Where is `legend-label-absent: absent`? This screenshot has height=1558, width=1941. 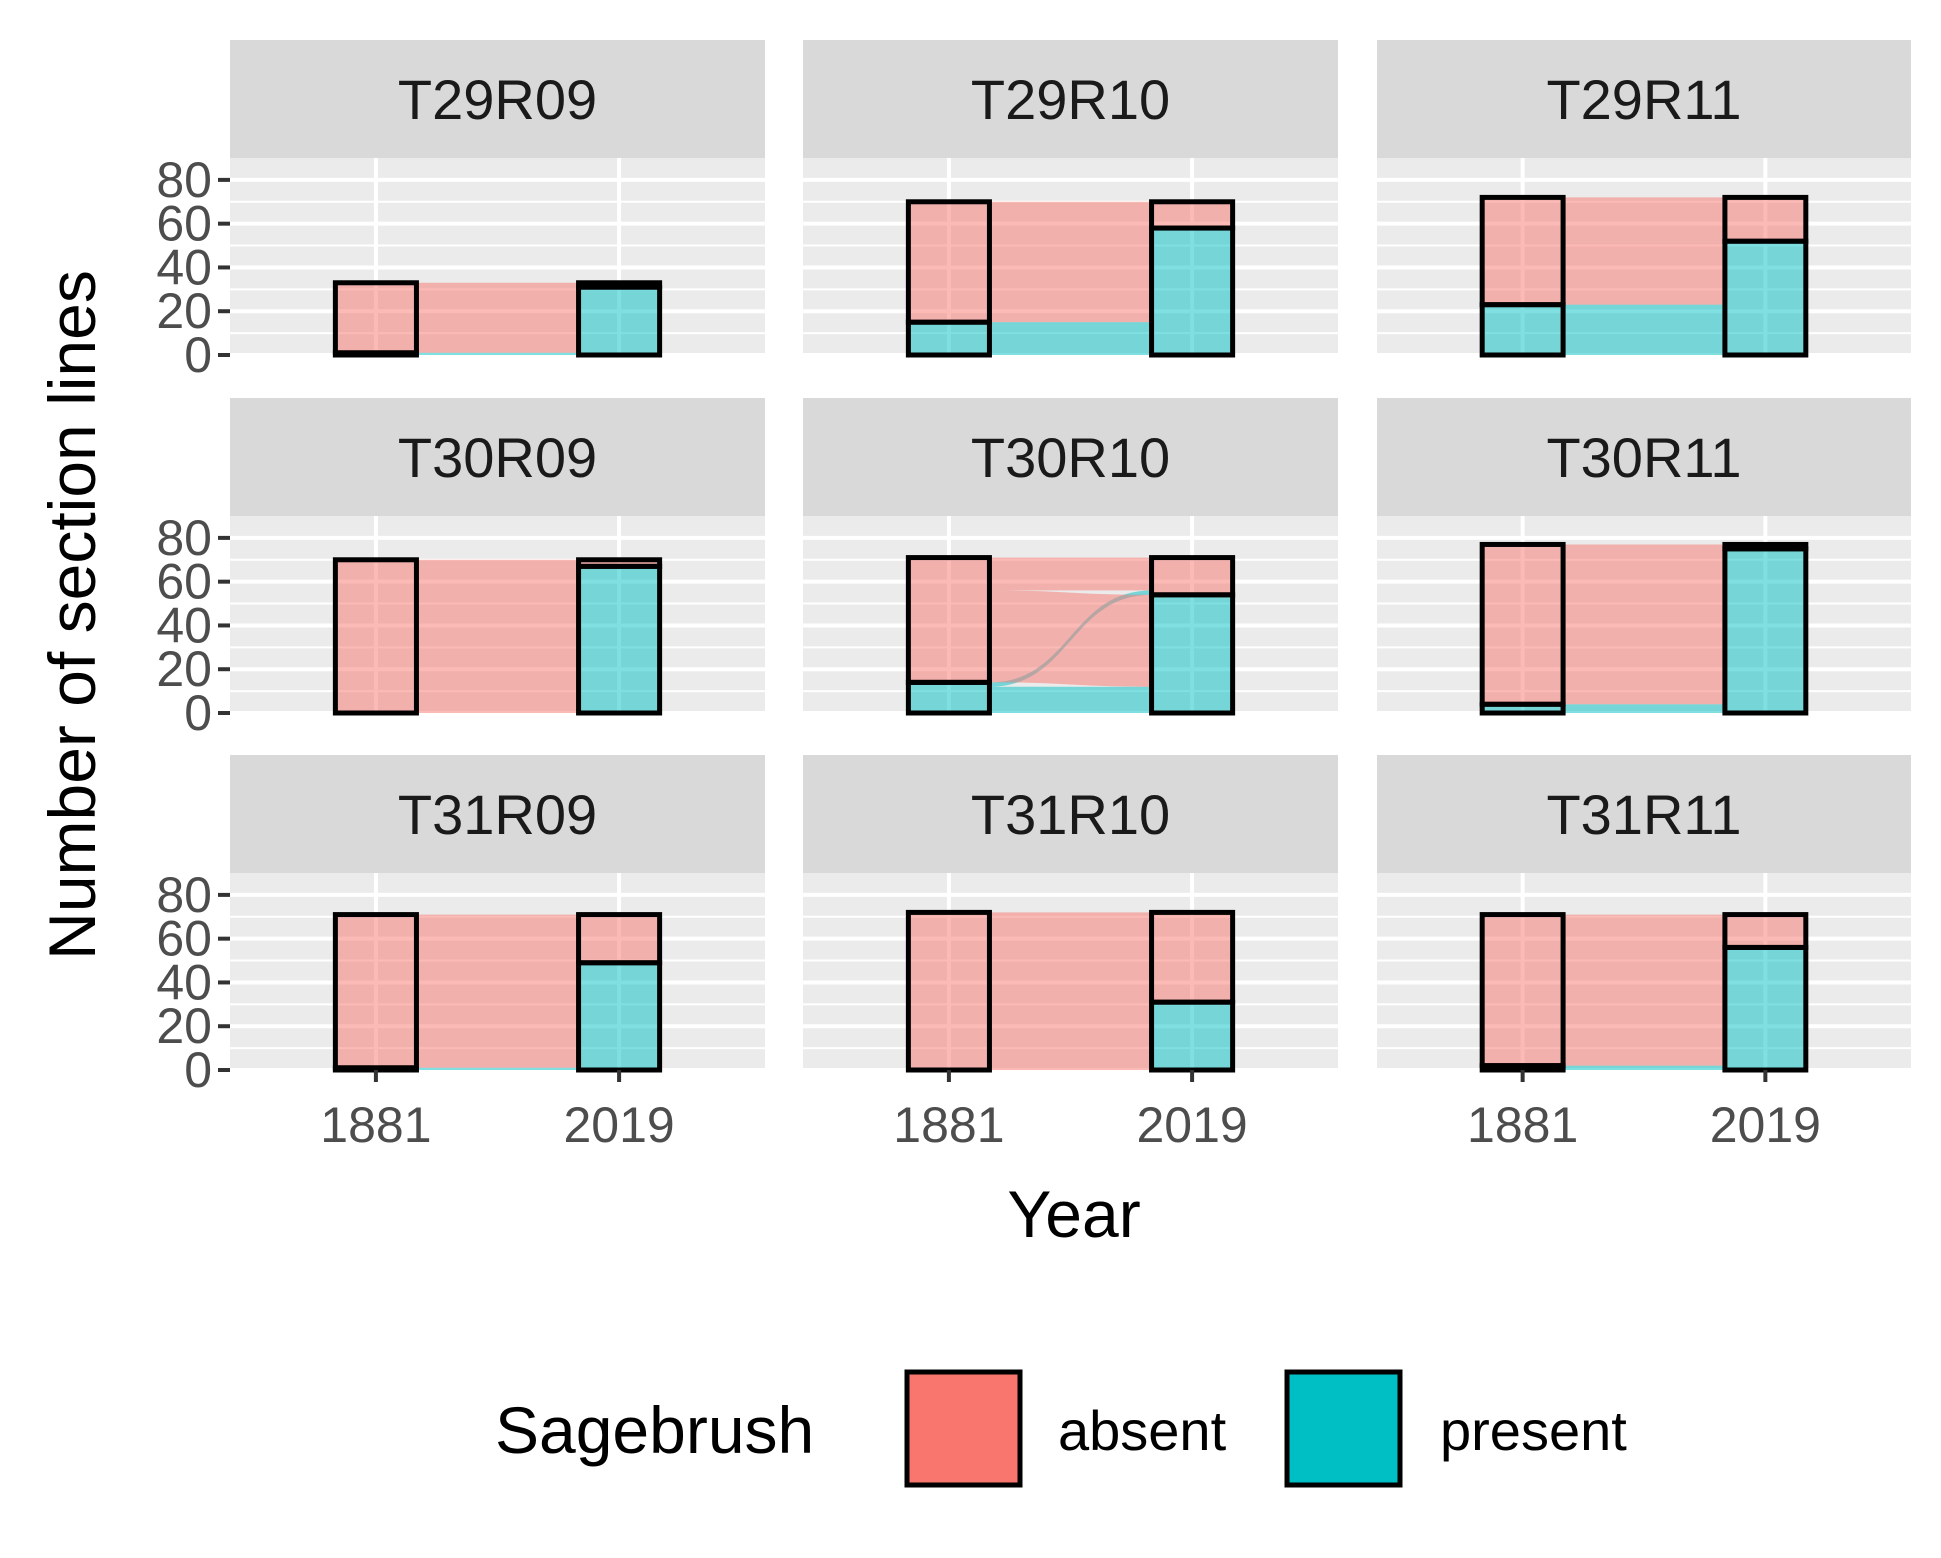 legend-label-absent: absent is located at coordinates (1142, 1430).